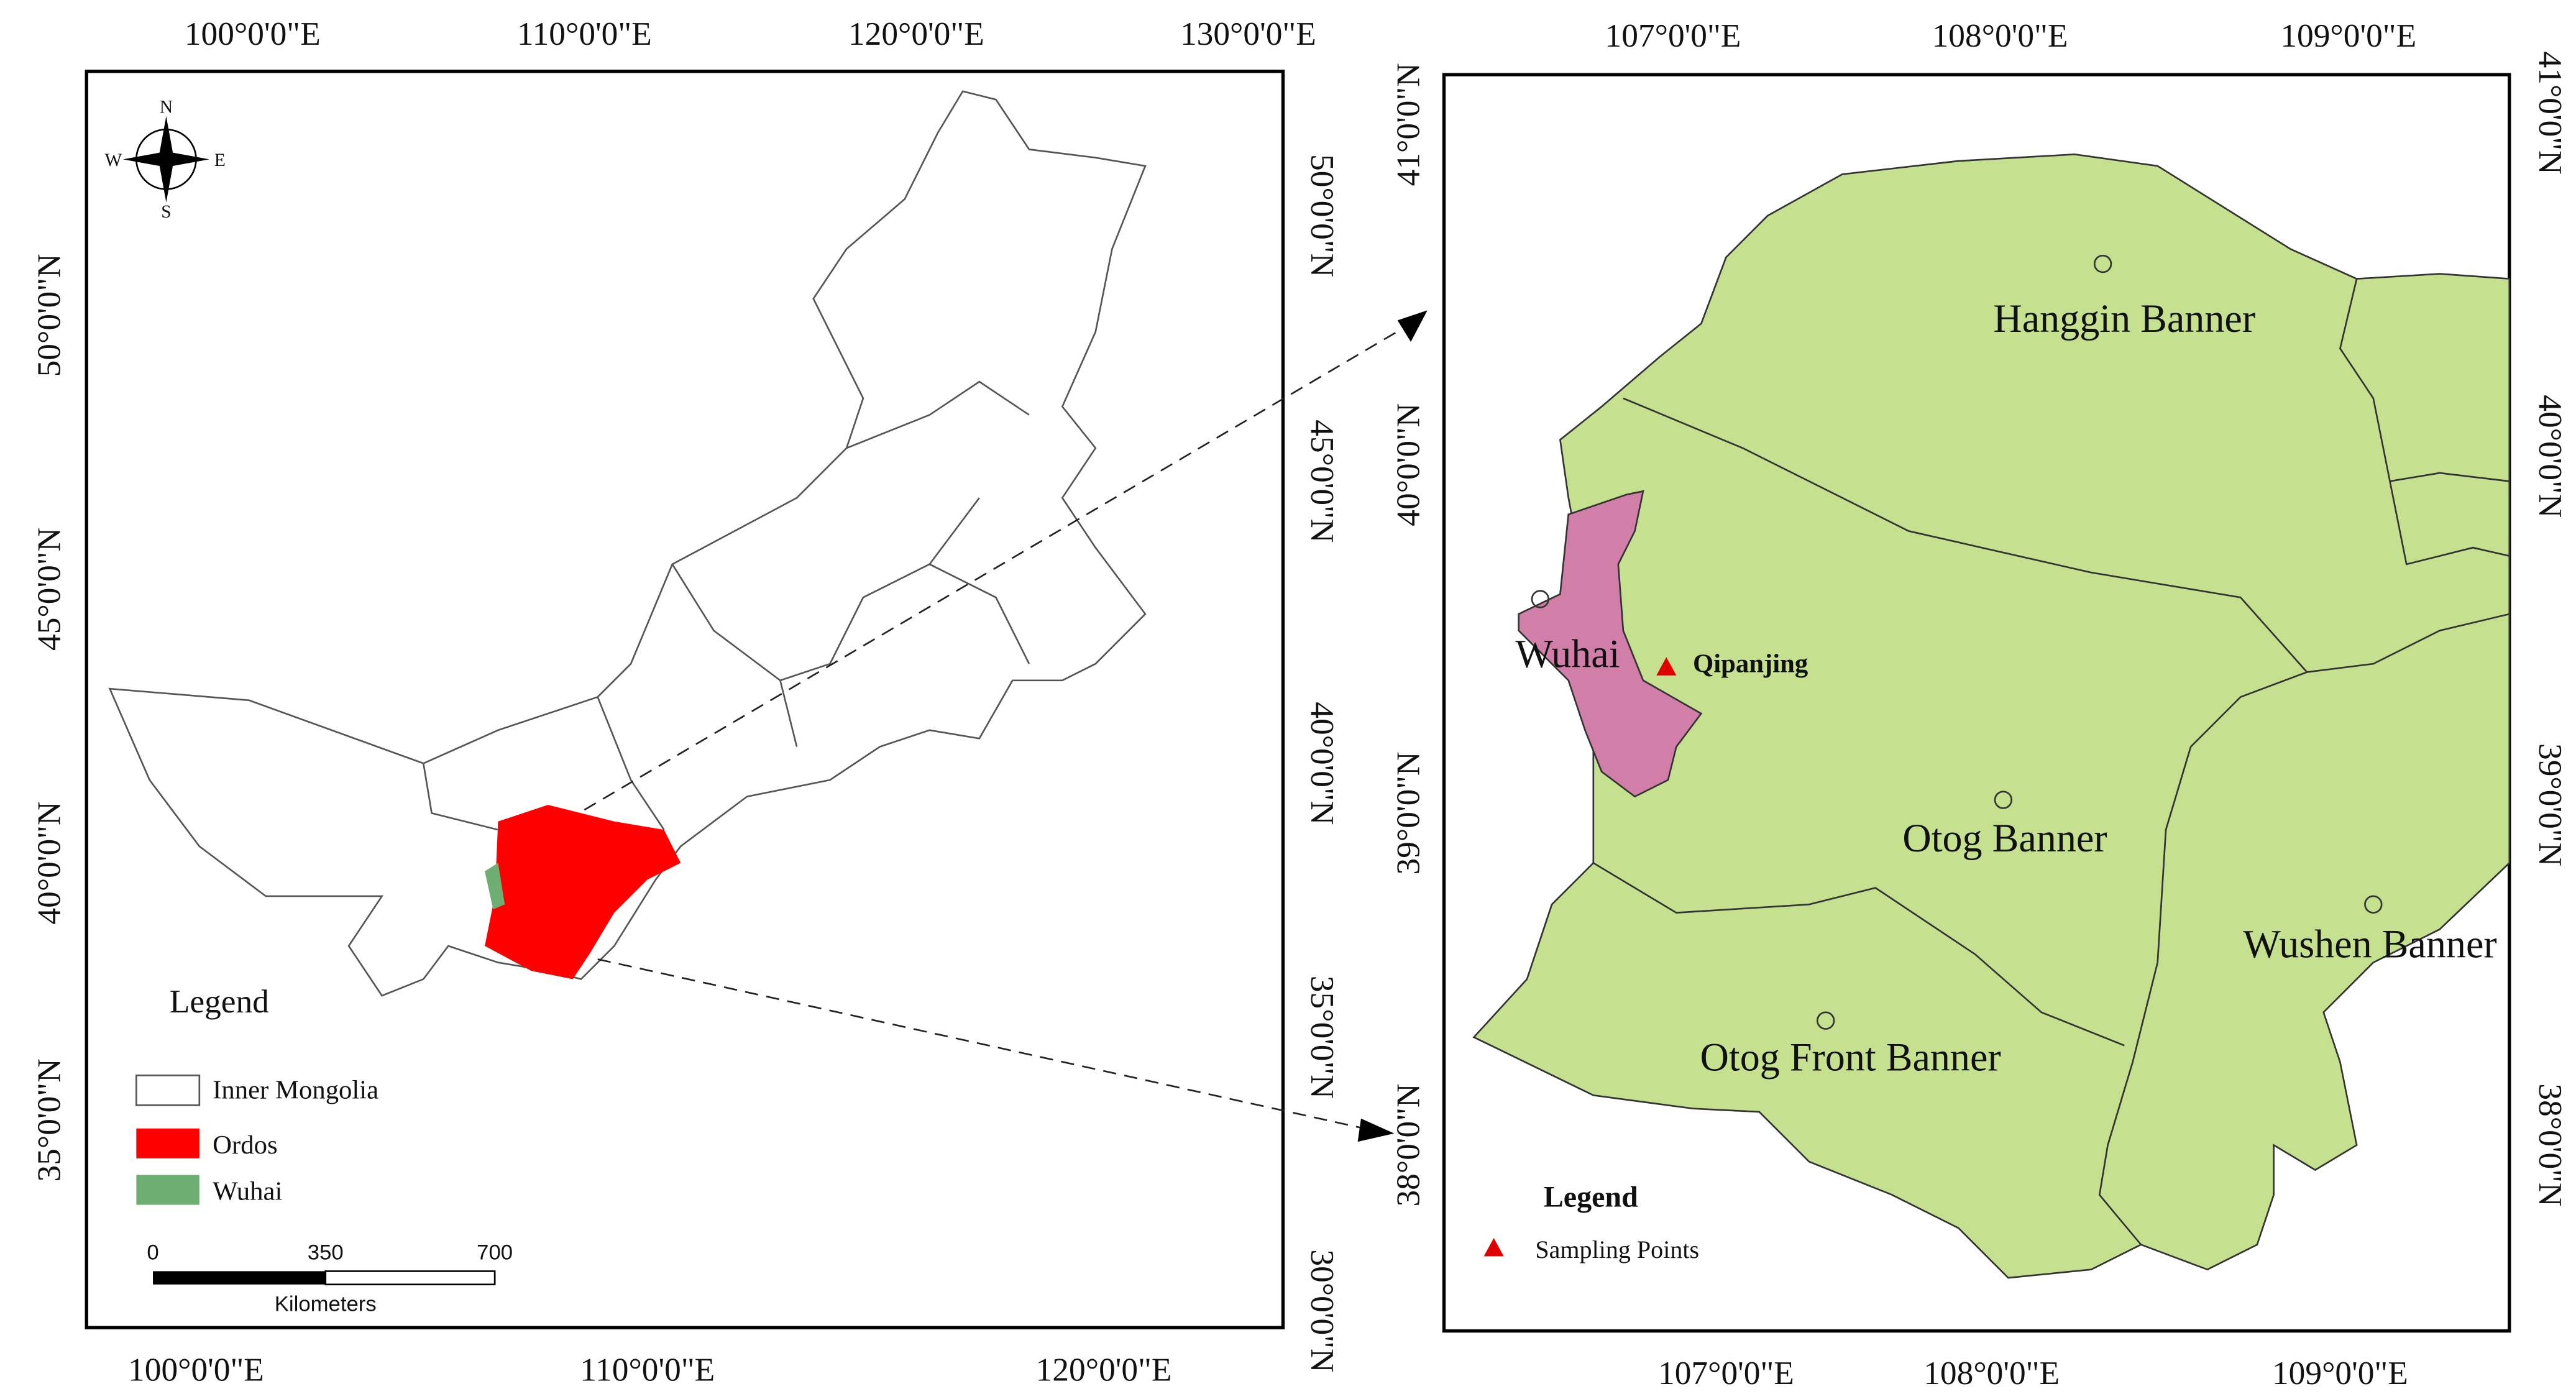 Image resolution: width=2576 pixels, height=1394 pixels. I want to click on legend-symbol, so click(1493, 1247).